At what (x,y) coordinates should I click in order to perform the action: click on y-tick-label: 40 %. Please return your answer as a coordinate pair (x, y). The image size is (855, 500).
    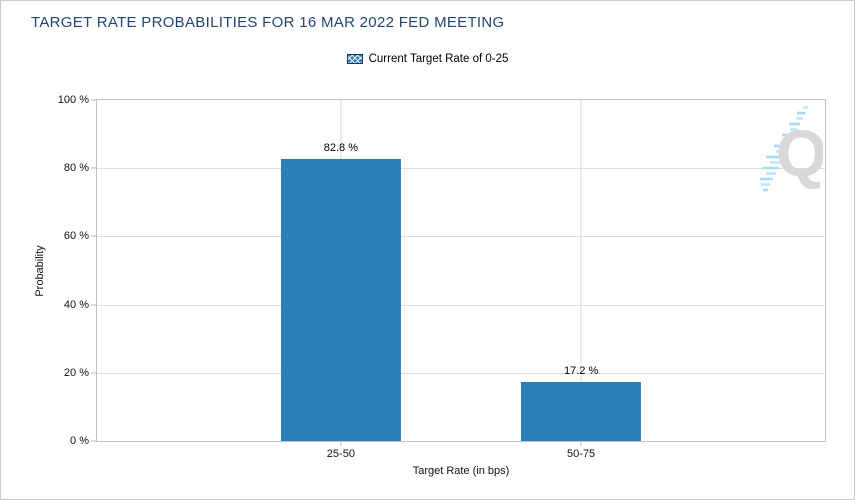
    Looking at the image, I should click on (76, 304).